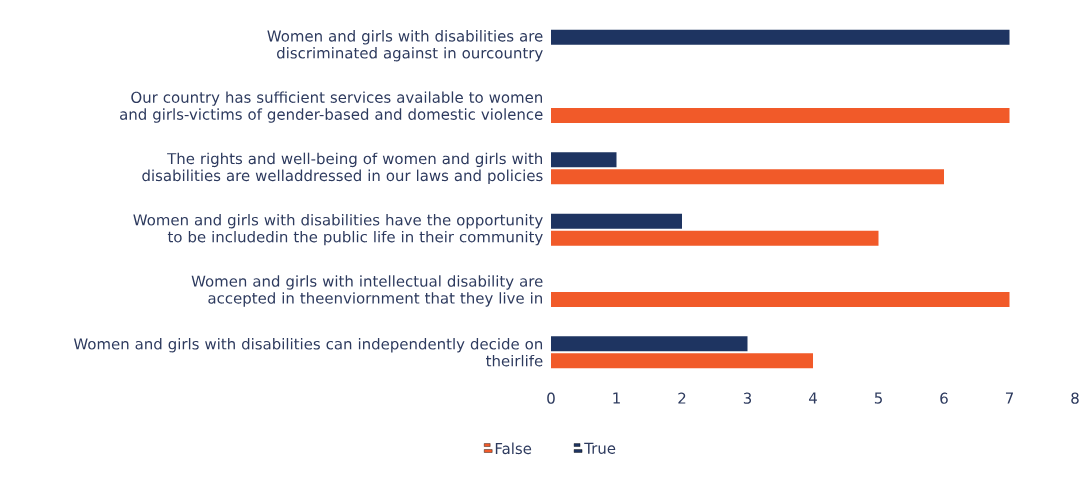 The image size is (1081, 479). Describe the element at coordinates (331, 107) in the screenshot. I see `y-tick-label: Our country has sufficient services available to women and girls-victims of gender-based and domestic violence` at that location.